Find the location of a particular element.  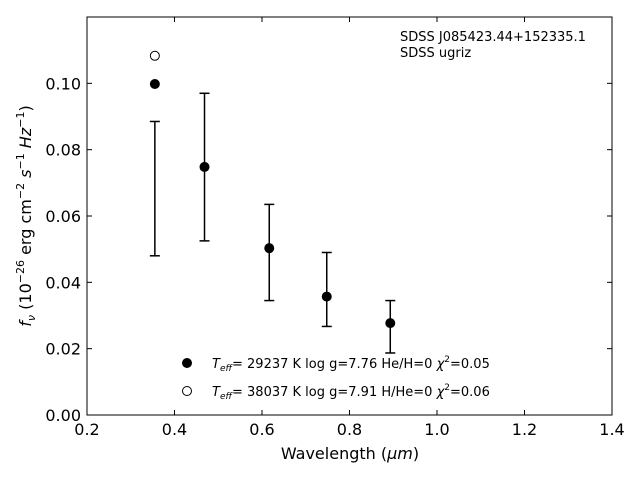

x-tick-label: 0.4 is located at coordinates (174, 429).